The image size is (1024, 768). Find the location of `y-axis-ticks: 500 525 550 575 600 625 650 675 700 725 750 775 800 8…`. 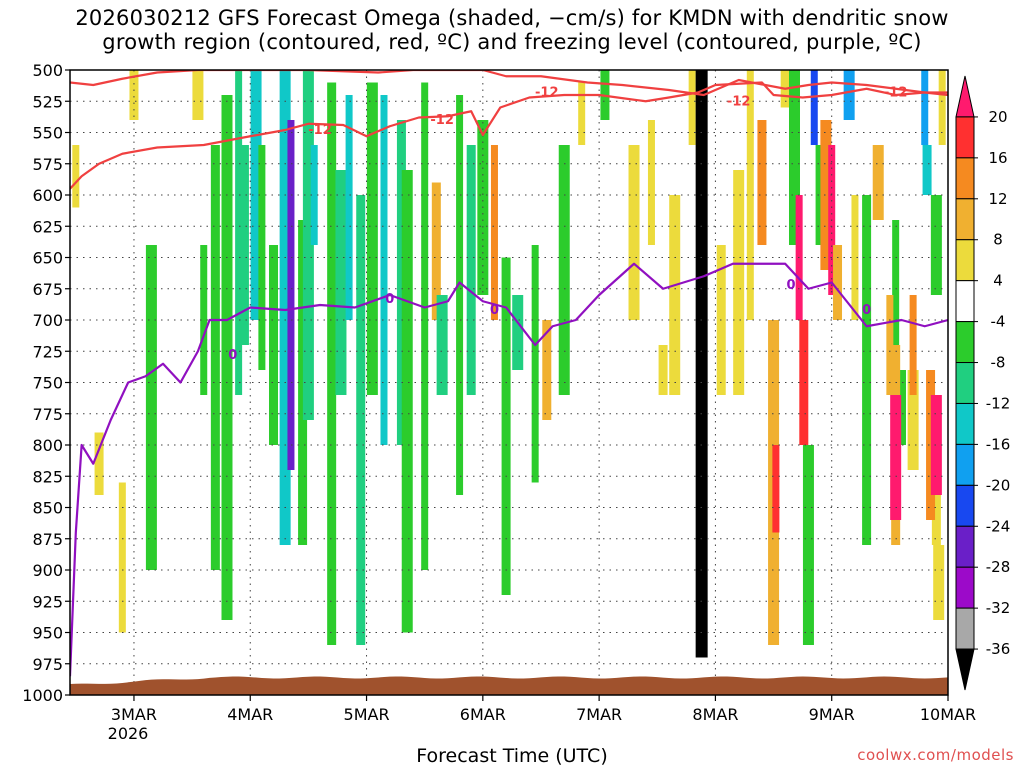

y-axis-ticks: 500 525 550 575 600 625 650 675 700 725 750 775 800 8… is located at coordinates (46, 383).